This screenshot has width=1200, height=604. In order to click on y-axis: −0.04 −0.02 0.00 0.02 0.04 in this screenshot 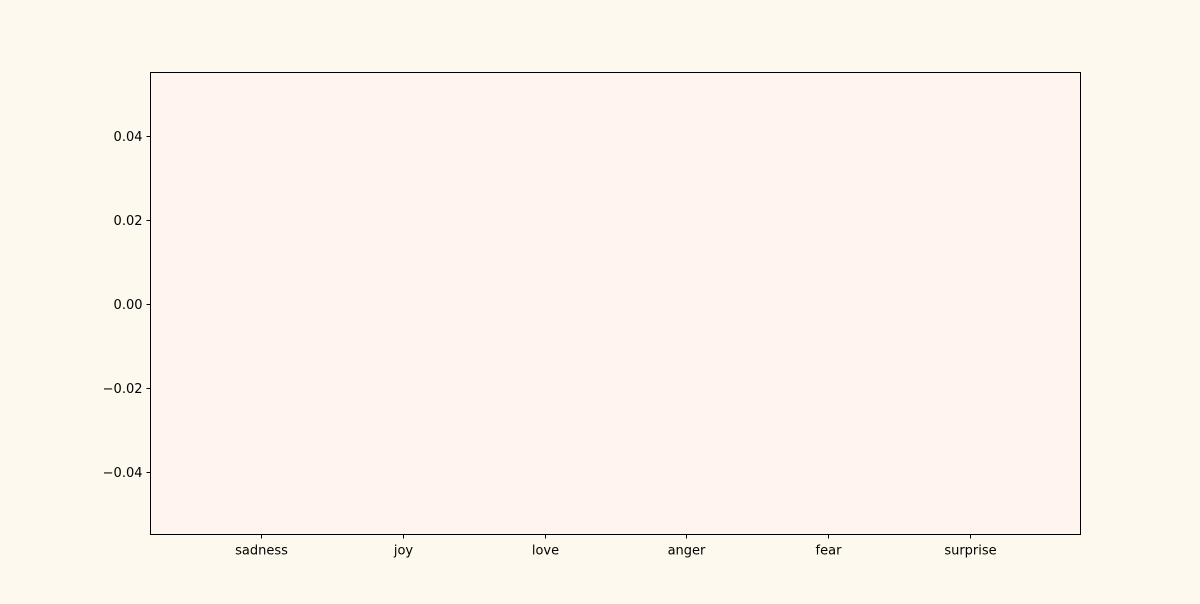, I will do `click(127, 305)`.